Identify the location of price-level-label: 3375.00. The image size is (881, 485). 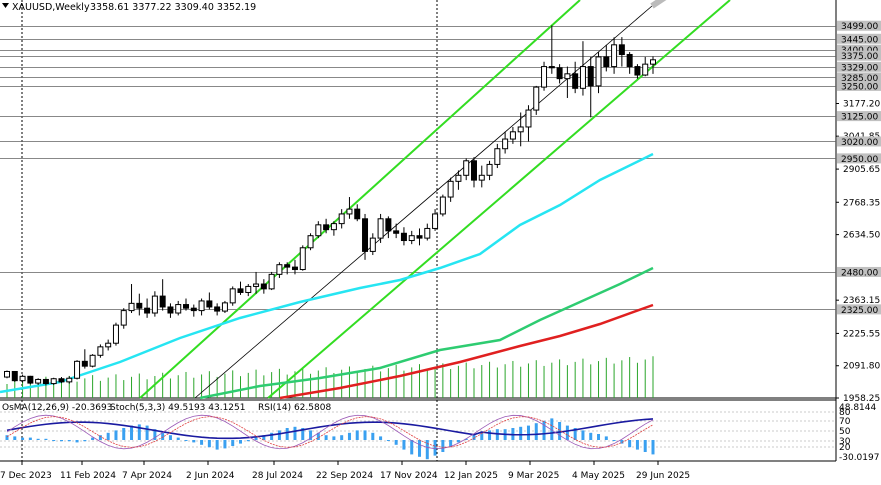
(859, 57).